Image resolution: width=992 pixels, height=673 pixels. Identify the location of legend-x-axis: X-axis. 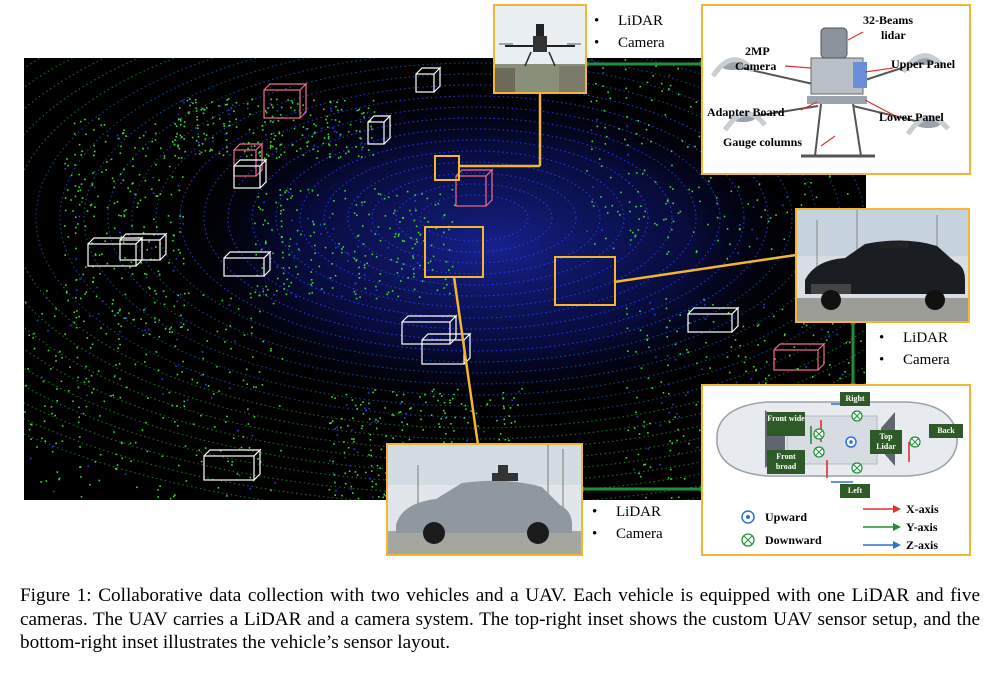
(922, 509).